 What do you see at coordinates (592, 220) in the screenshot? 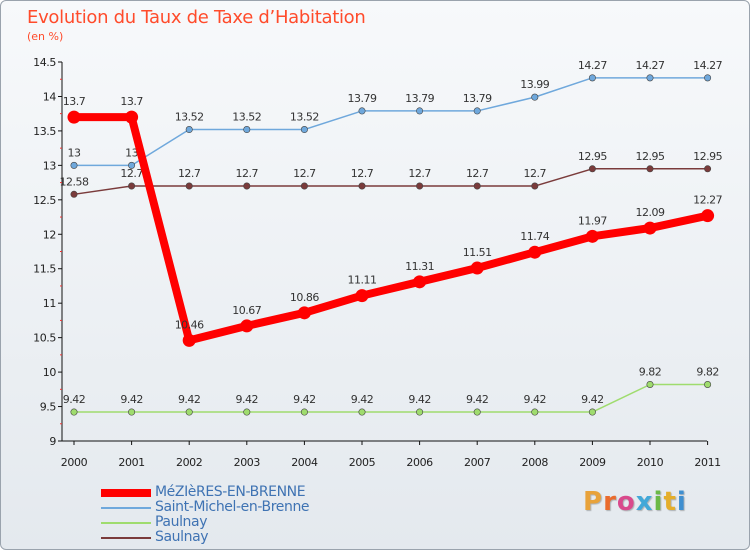
I see `data-label: 11.97` at bounding box center [592, 220].